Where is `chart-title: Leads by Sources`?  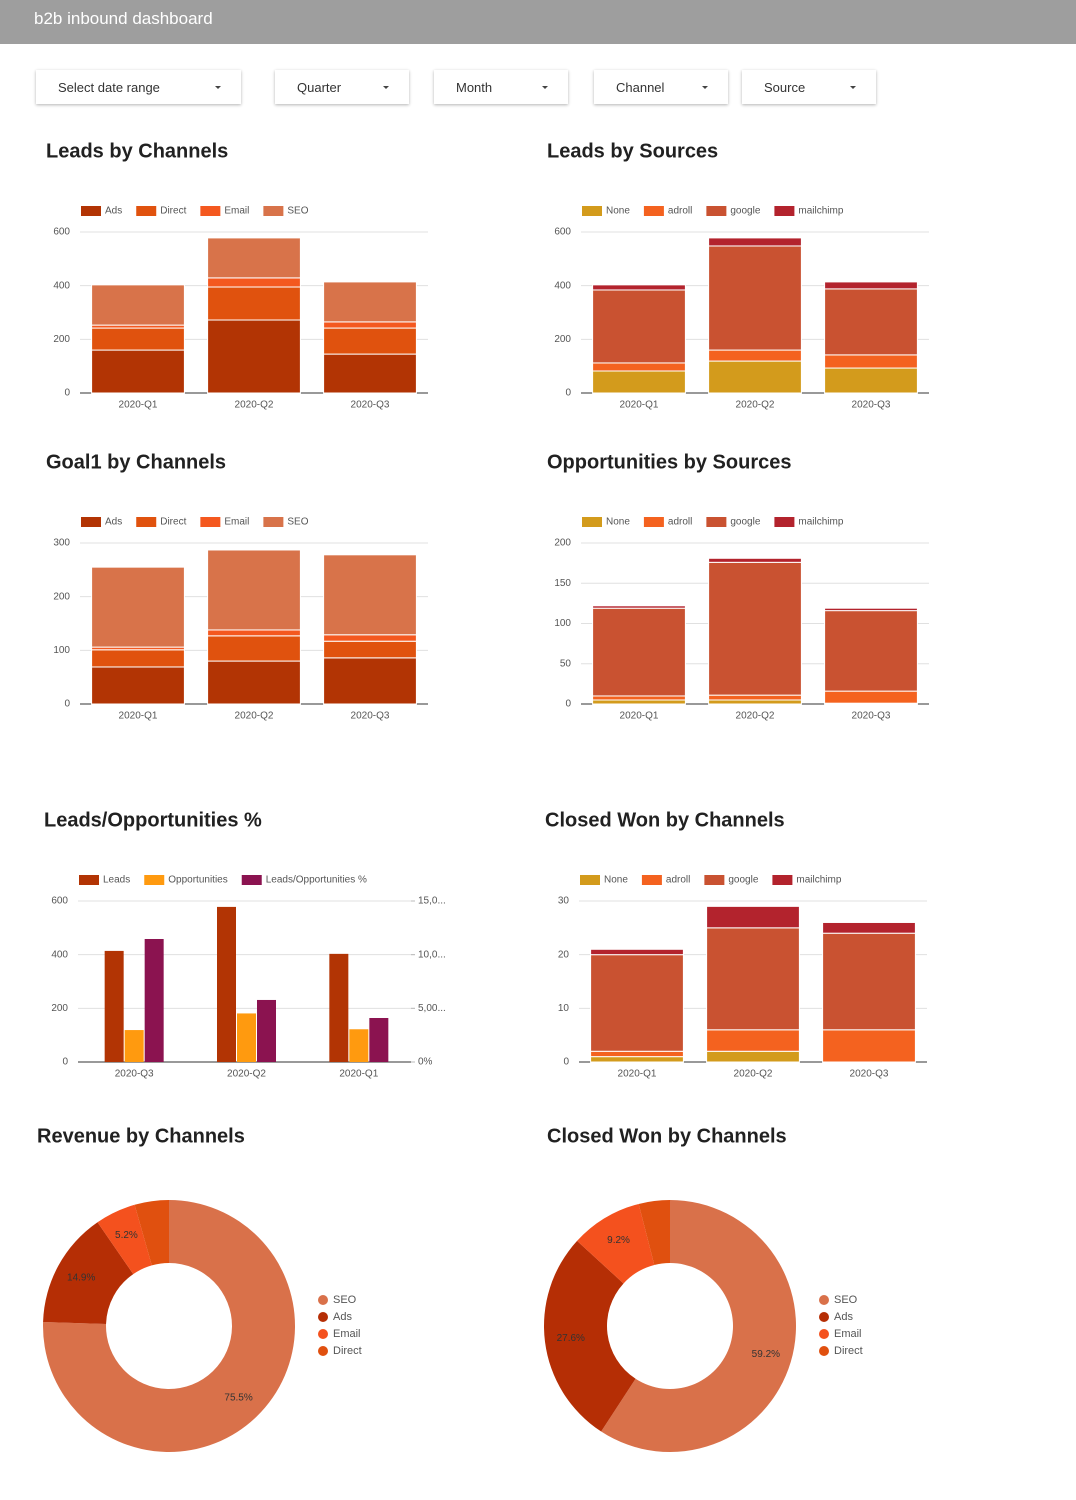
chart-title: Leads by Sources is located at coordinates (632, 151).